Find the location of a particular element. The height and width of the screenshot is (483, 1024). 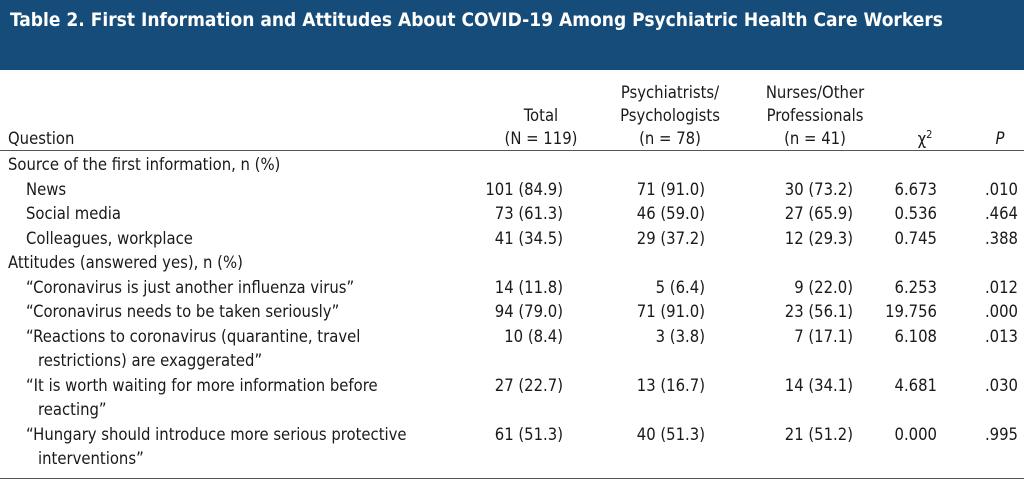

header-question: Question is located at coordinates (41, 112).